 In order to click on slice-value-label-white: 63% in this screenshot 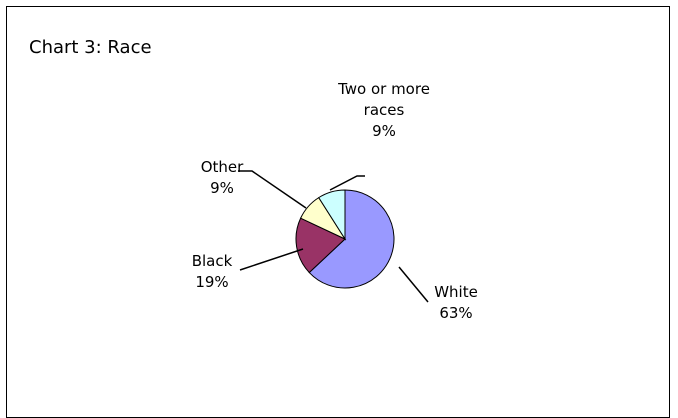, I will do `click(455, 313)`.